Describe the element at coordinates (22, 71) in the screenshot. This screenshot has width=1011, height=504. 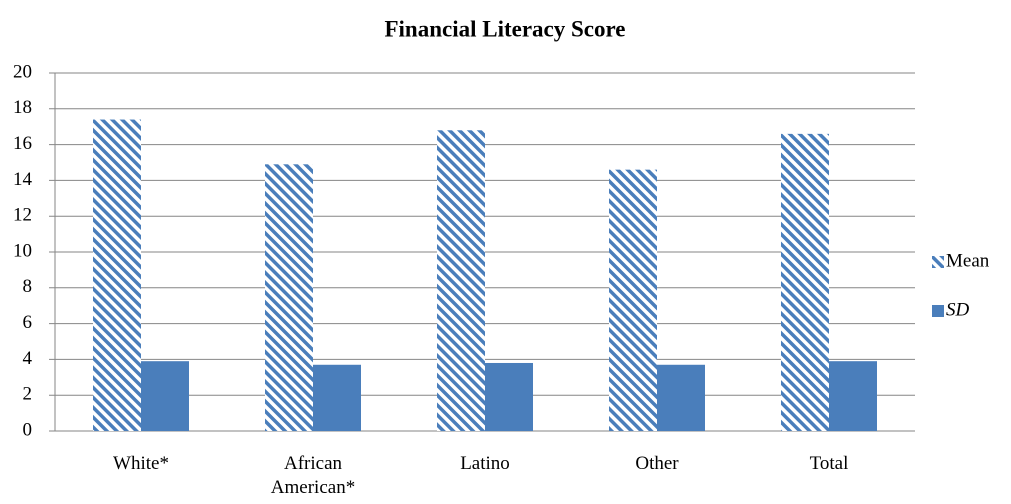
I see `y-tick-label: 20` at that location.